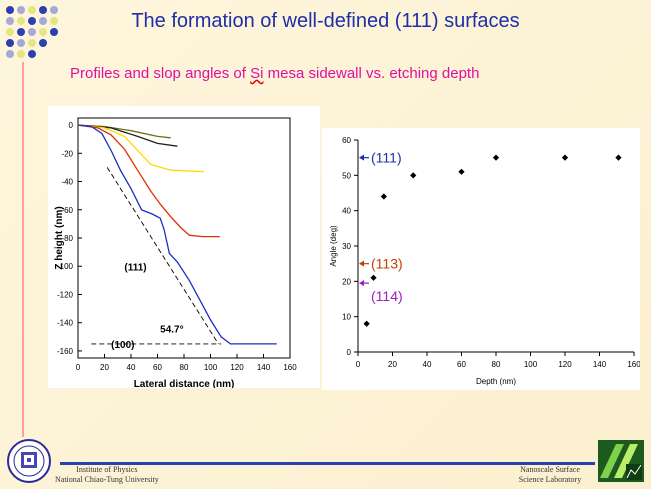 This screenshot has height=489, width=651. Describe the element at coordinates (621, 461) in the screenshot. I see `lab-logo` at that location.